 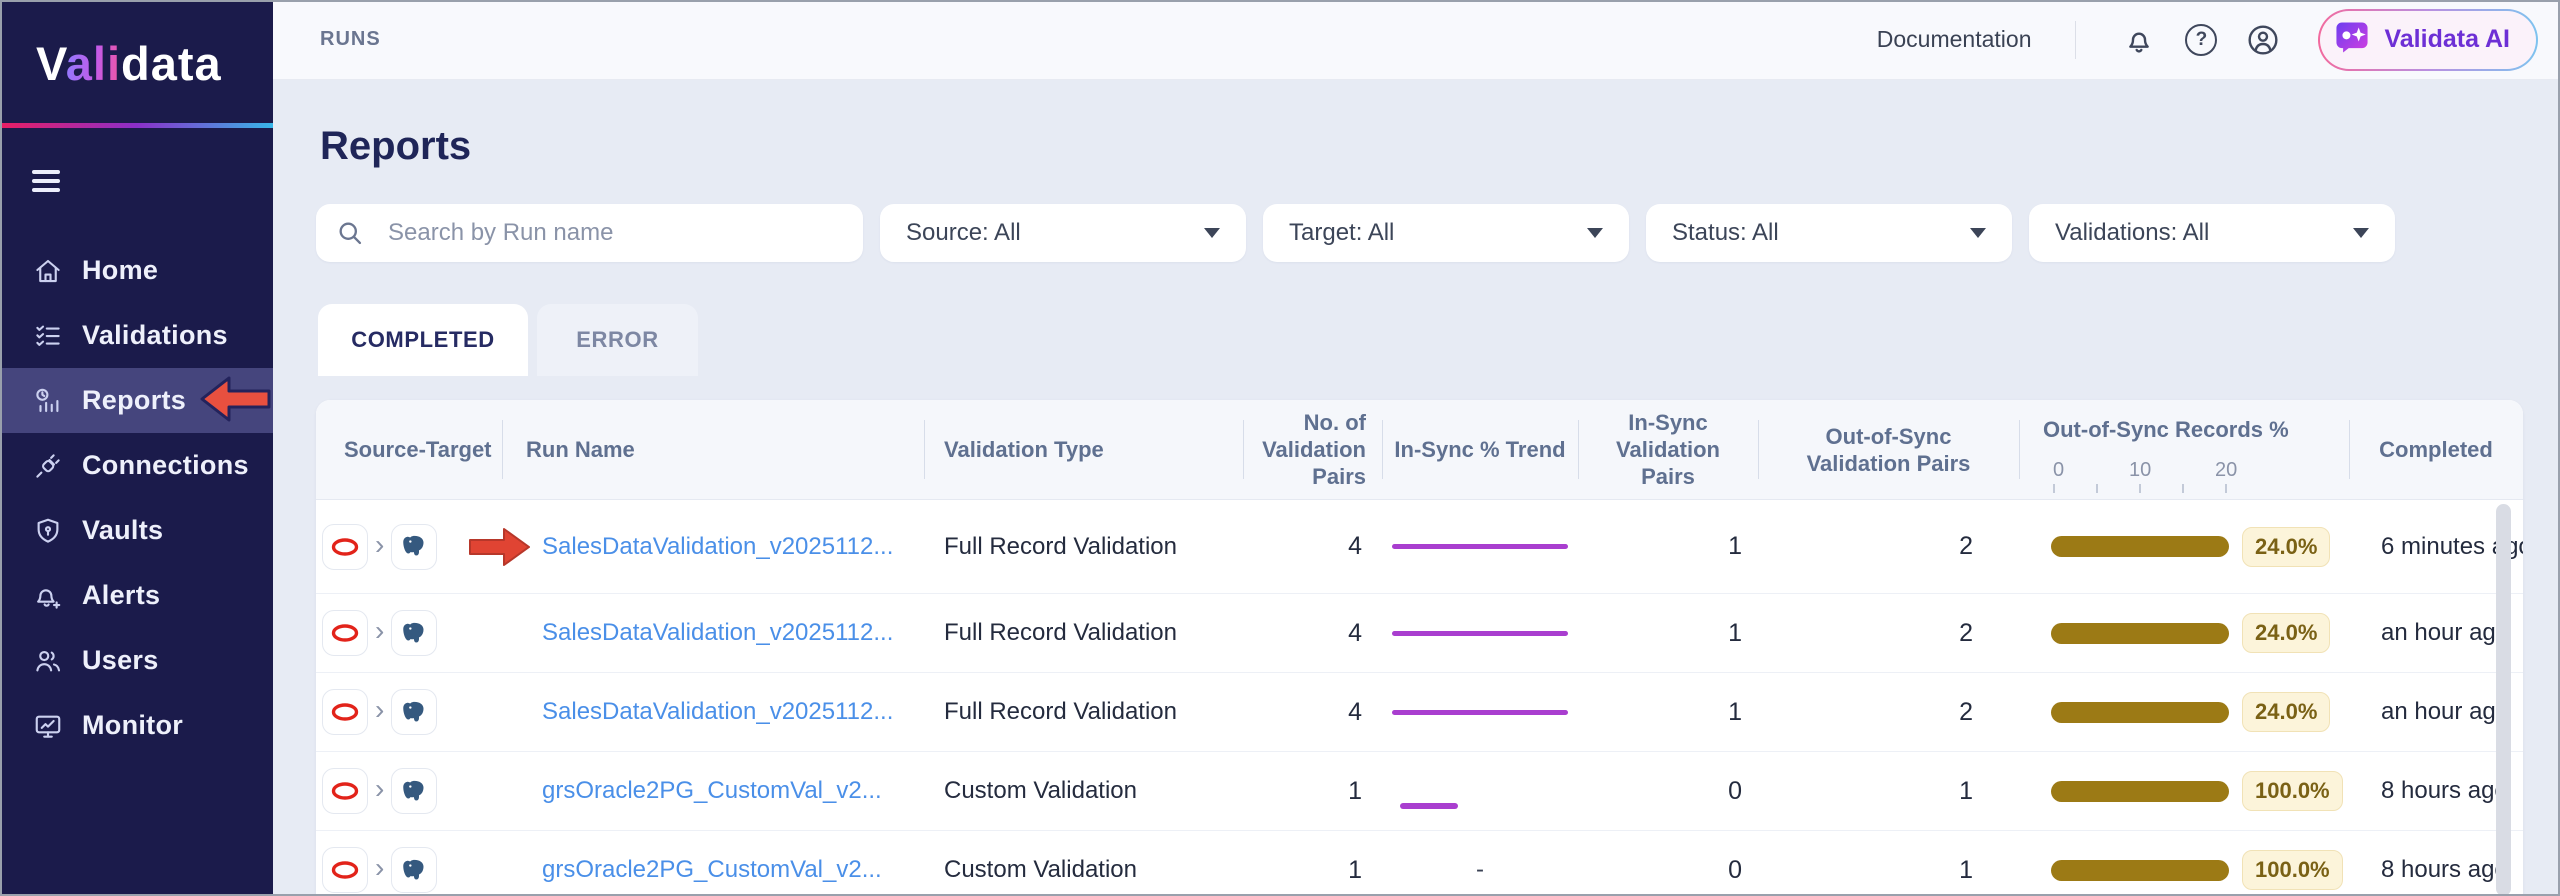 I want to click on col-header-no-of-pairs: No. of Validation Pairs, so click(x=1312, y=449).